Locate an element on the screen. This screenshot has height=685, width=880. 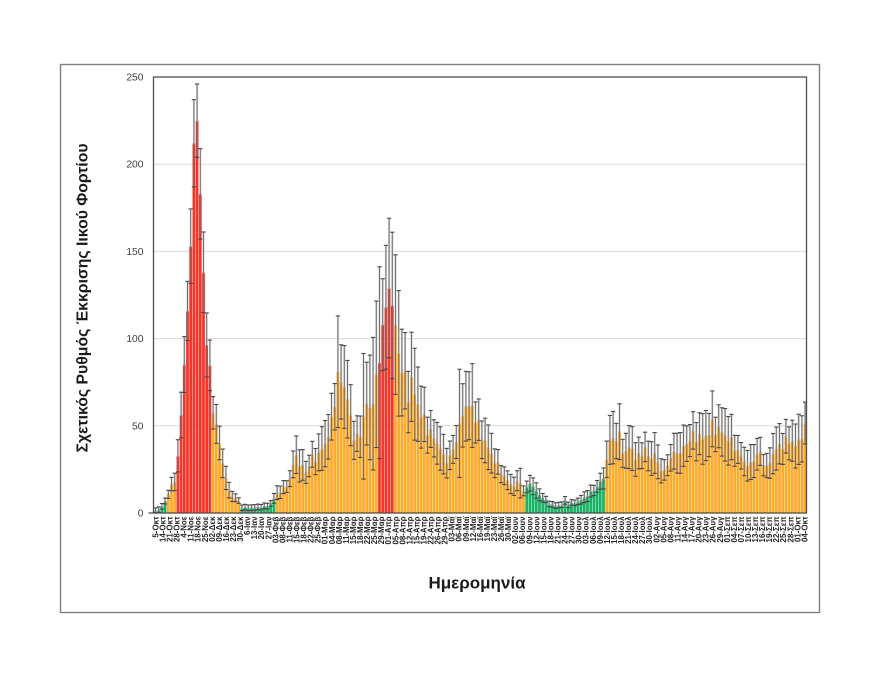
svg-text: 04-Μαρ is located at coordinates (332, 530).